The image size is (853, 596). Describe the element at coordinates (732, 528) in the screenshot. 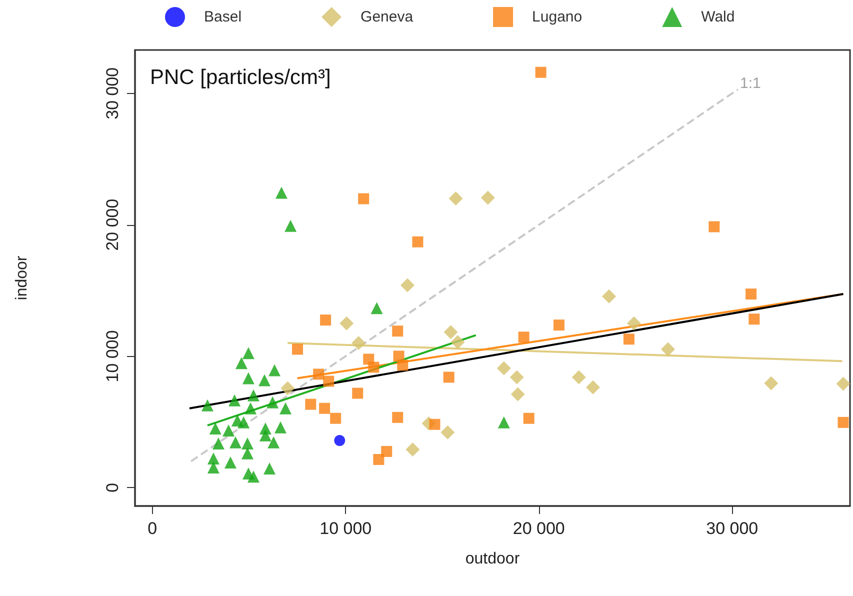

I see `x-tick-label: 30 000` at that location.